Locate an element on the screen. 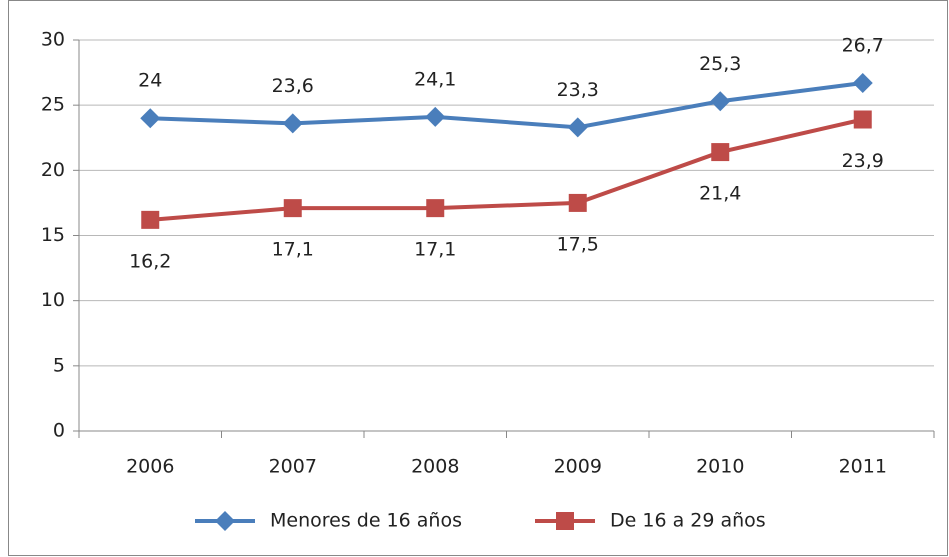 Image resolution: width=949 pixels, height=557 pixels. y-tick-label: 25 is located at coordinates (53, 105).